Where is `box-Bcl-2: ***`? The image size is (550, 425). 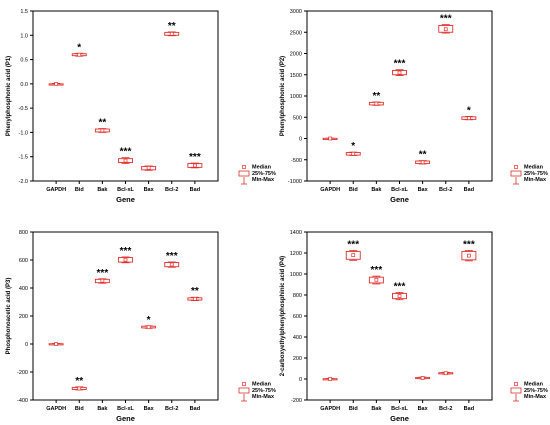
box-Bcl-2: *** is located at coordinates (446, 24).